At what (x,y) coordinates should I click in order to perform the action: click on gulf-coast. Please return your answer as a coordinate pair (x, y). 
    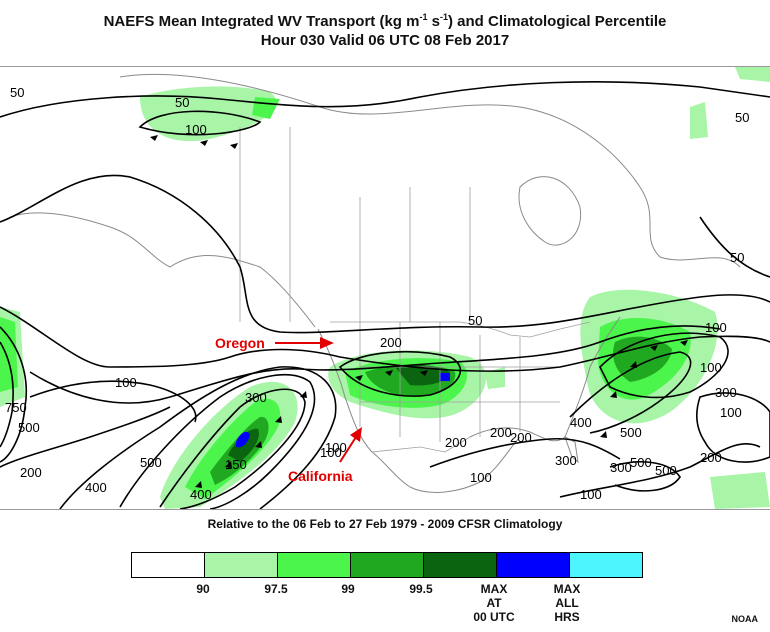
    Looking at the image, I should click on (517, 434).